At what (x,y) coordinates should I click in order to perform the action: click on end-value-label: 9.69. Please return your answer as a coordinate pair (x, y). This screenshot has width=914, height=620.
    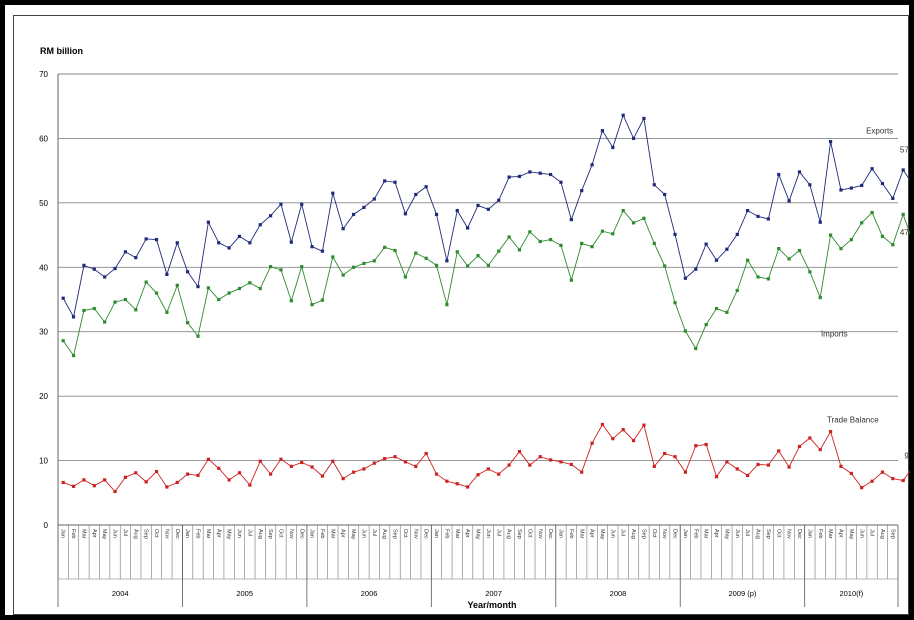
    Looking at the image, I should click on (907, 456).